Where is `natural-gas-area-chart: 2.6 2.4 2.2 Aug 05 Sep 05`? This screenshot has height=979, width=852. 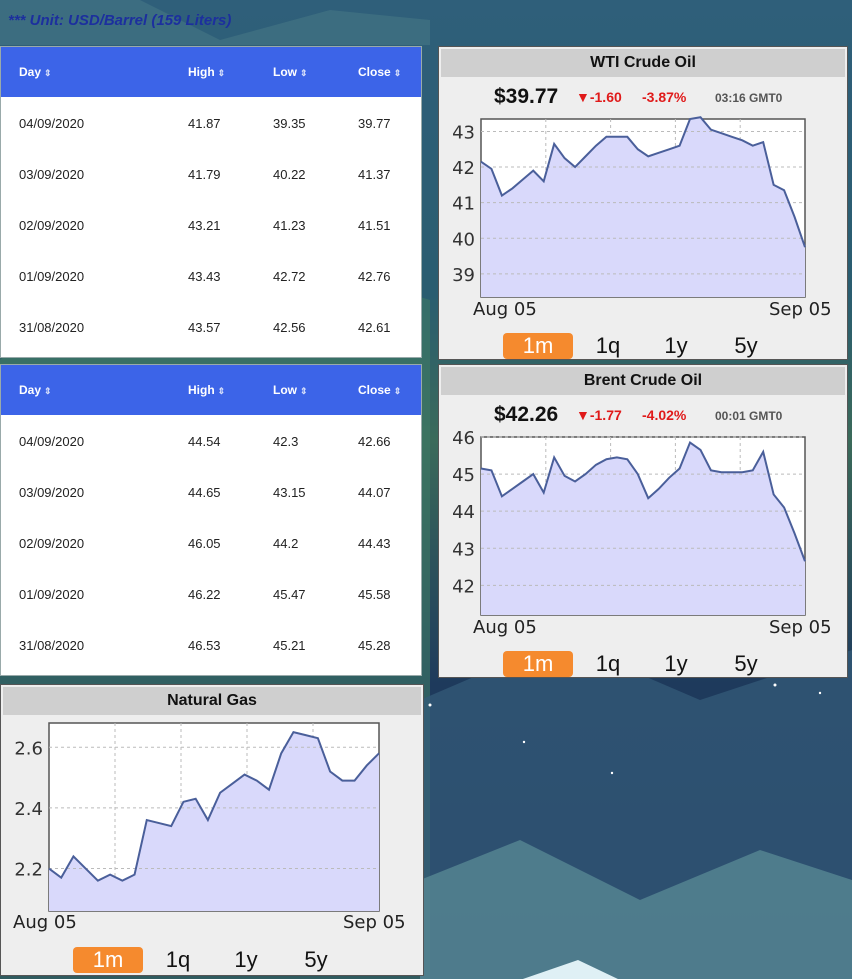 natural-gas-area-chart: 2.6 2.4 2.2 Aug 05 Sep 05 is located at coordinates (209, 827).